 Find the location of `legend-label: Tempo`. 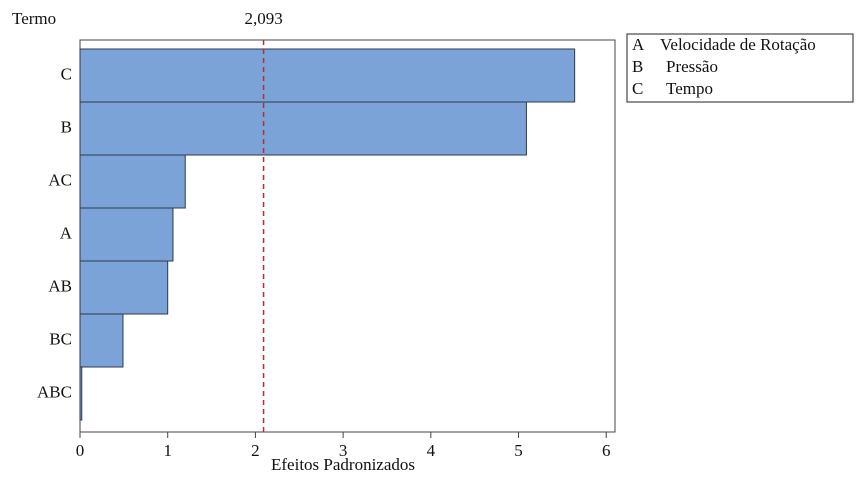

legend-label: Tempo is located at coordinates (689, 88).